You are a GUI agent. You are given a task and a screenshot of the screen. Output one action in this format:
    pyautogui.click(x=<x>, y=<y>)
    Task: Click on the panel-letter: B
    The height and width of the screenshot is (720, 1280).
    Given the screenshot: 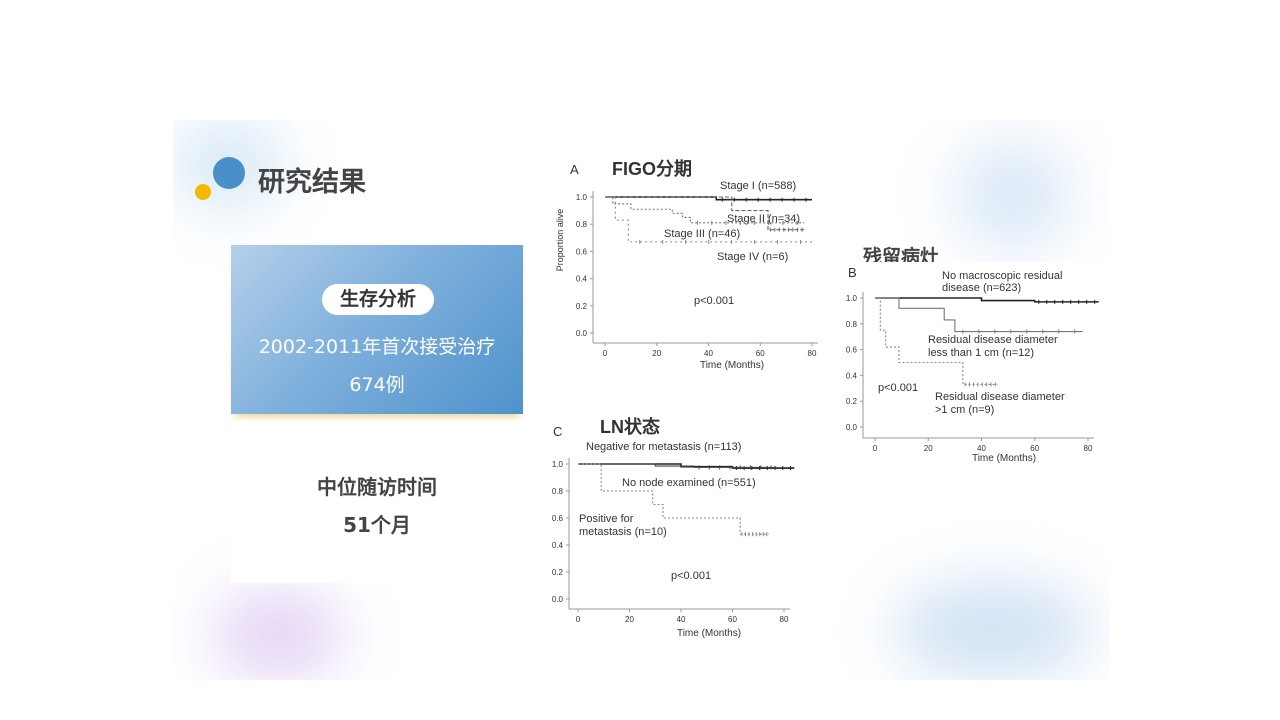 What is the action you would take?
    pyautogui.click(x=852, y=272)
    